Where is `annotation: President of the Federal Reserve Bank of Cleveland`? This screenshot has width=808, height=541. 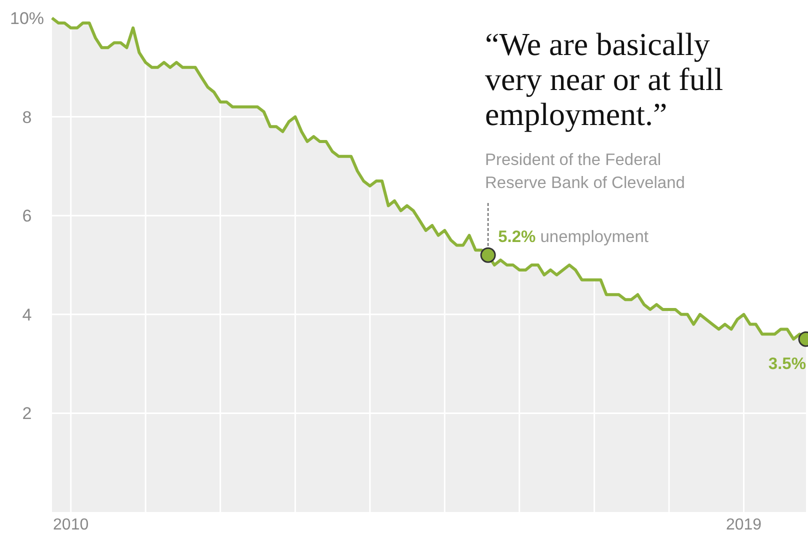 annotation: President of the Federal Reserve Bank of Cleveland is located at coordinates (585, 171).